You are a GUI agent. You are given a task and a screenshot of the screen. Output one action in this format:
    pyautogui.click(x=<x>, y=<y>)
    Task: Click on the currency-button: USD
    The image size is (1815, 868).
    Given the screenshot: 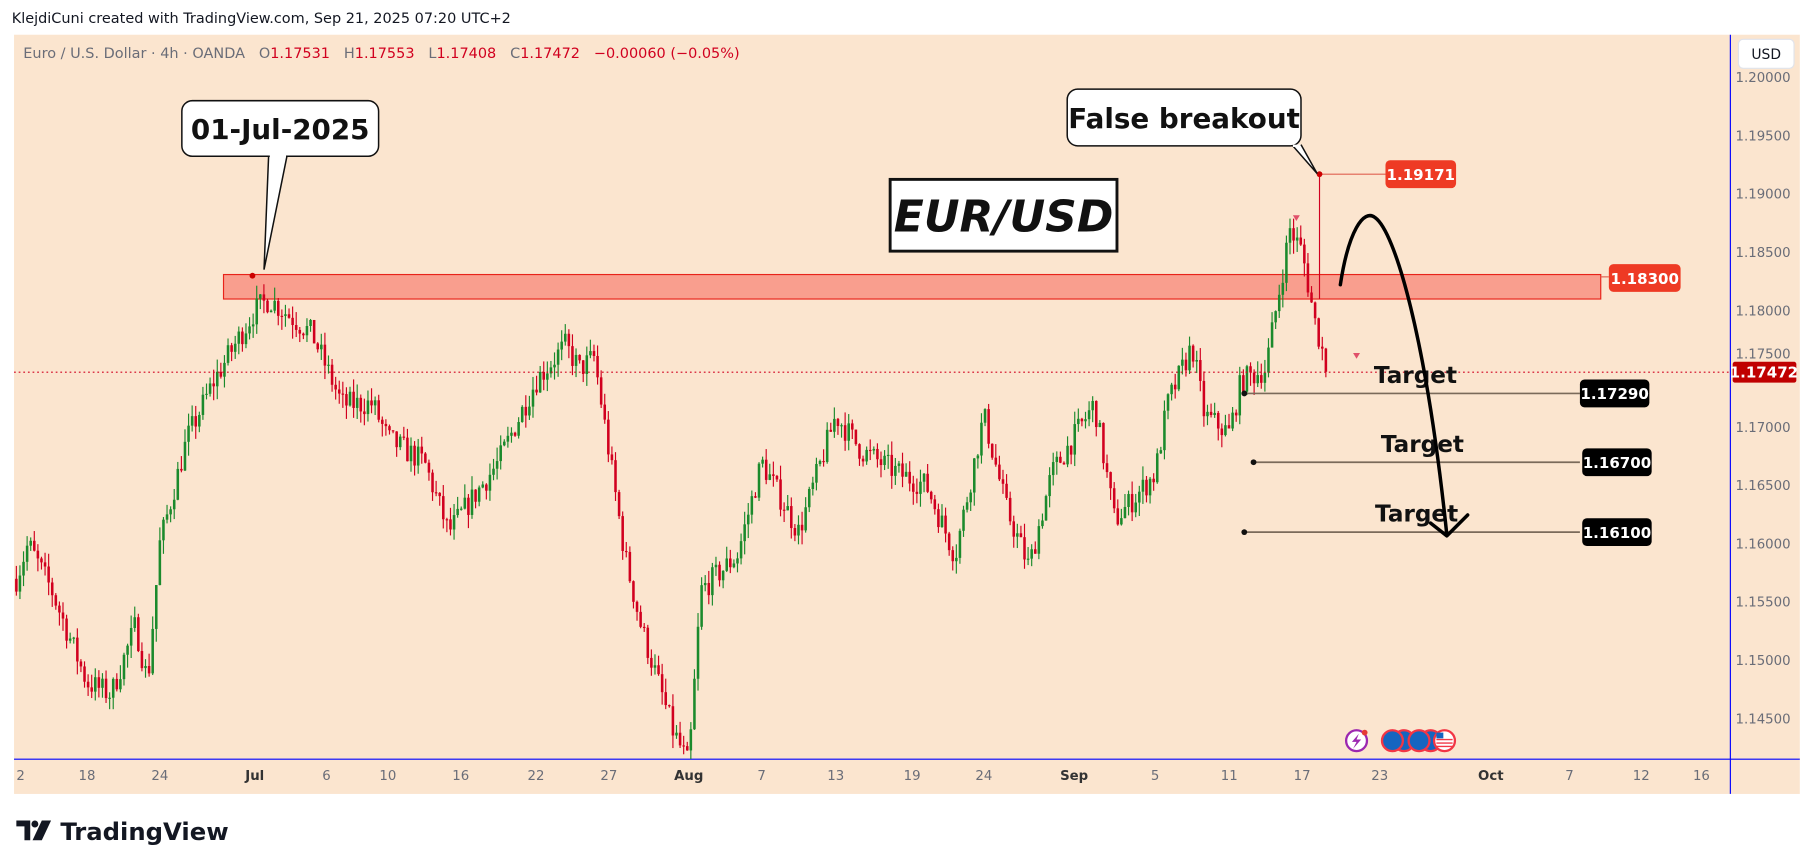 What is the action you would take?
    pyautogui.click(x=1766, y=53)
    